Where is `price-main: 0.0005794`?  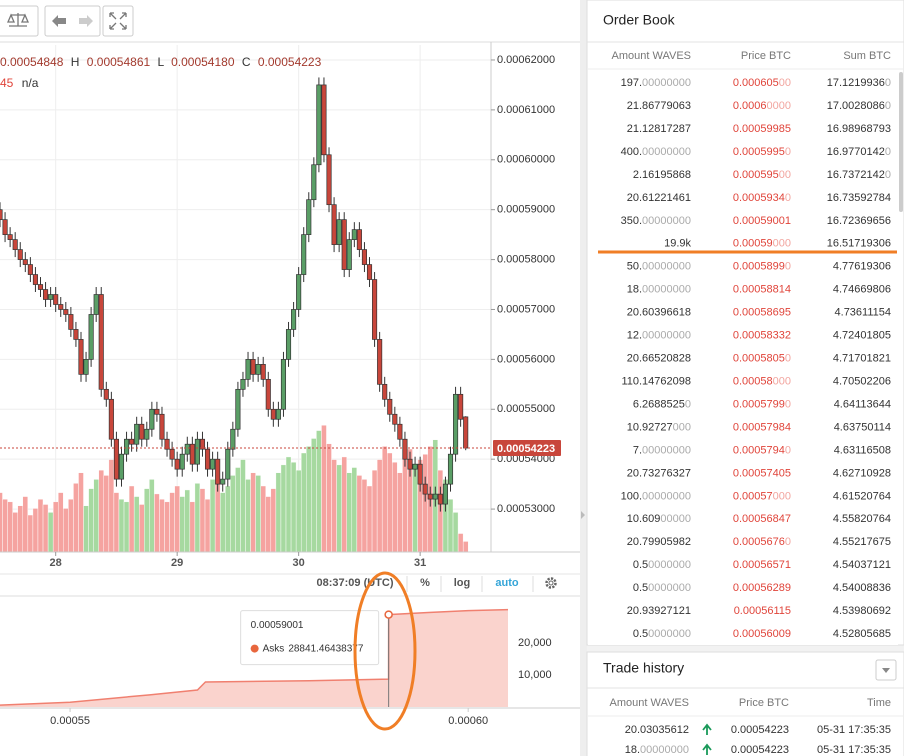 price-main: 0.0005794 is located at coordinates (759, 450).